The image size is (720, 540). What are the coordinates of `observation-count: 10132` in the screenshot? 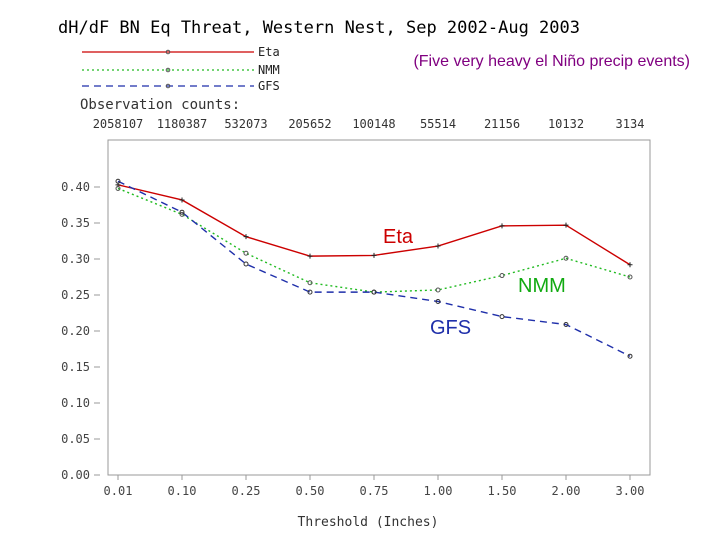 It's located at (566, 124).